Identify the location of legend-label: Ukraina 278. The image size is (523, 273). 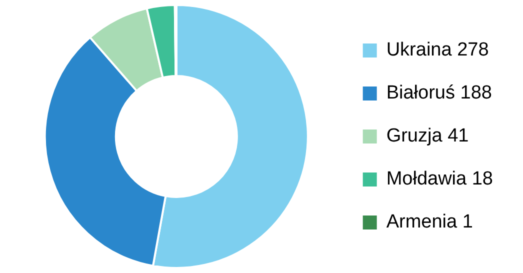
(437, 50).